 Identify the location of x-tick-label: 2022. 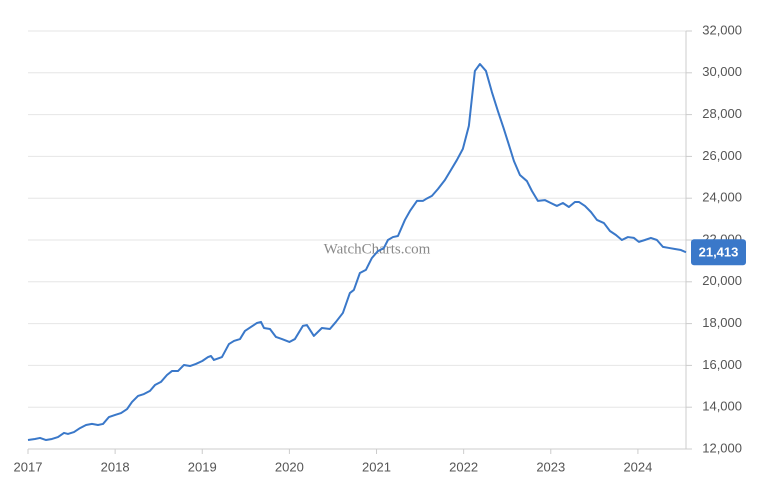
(463, 466).